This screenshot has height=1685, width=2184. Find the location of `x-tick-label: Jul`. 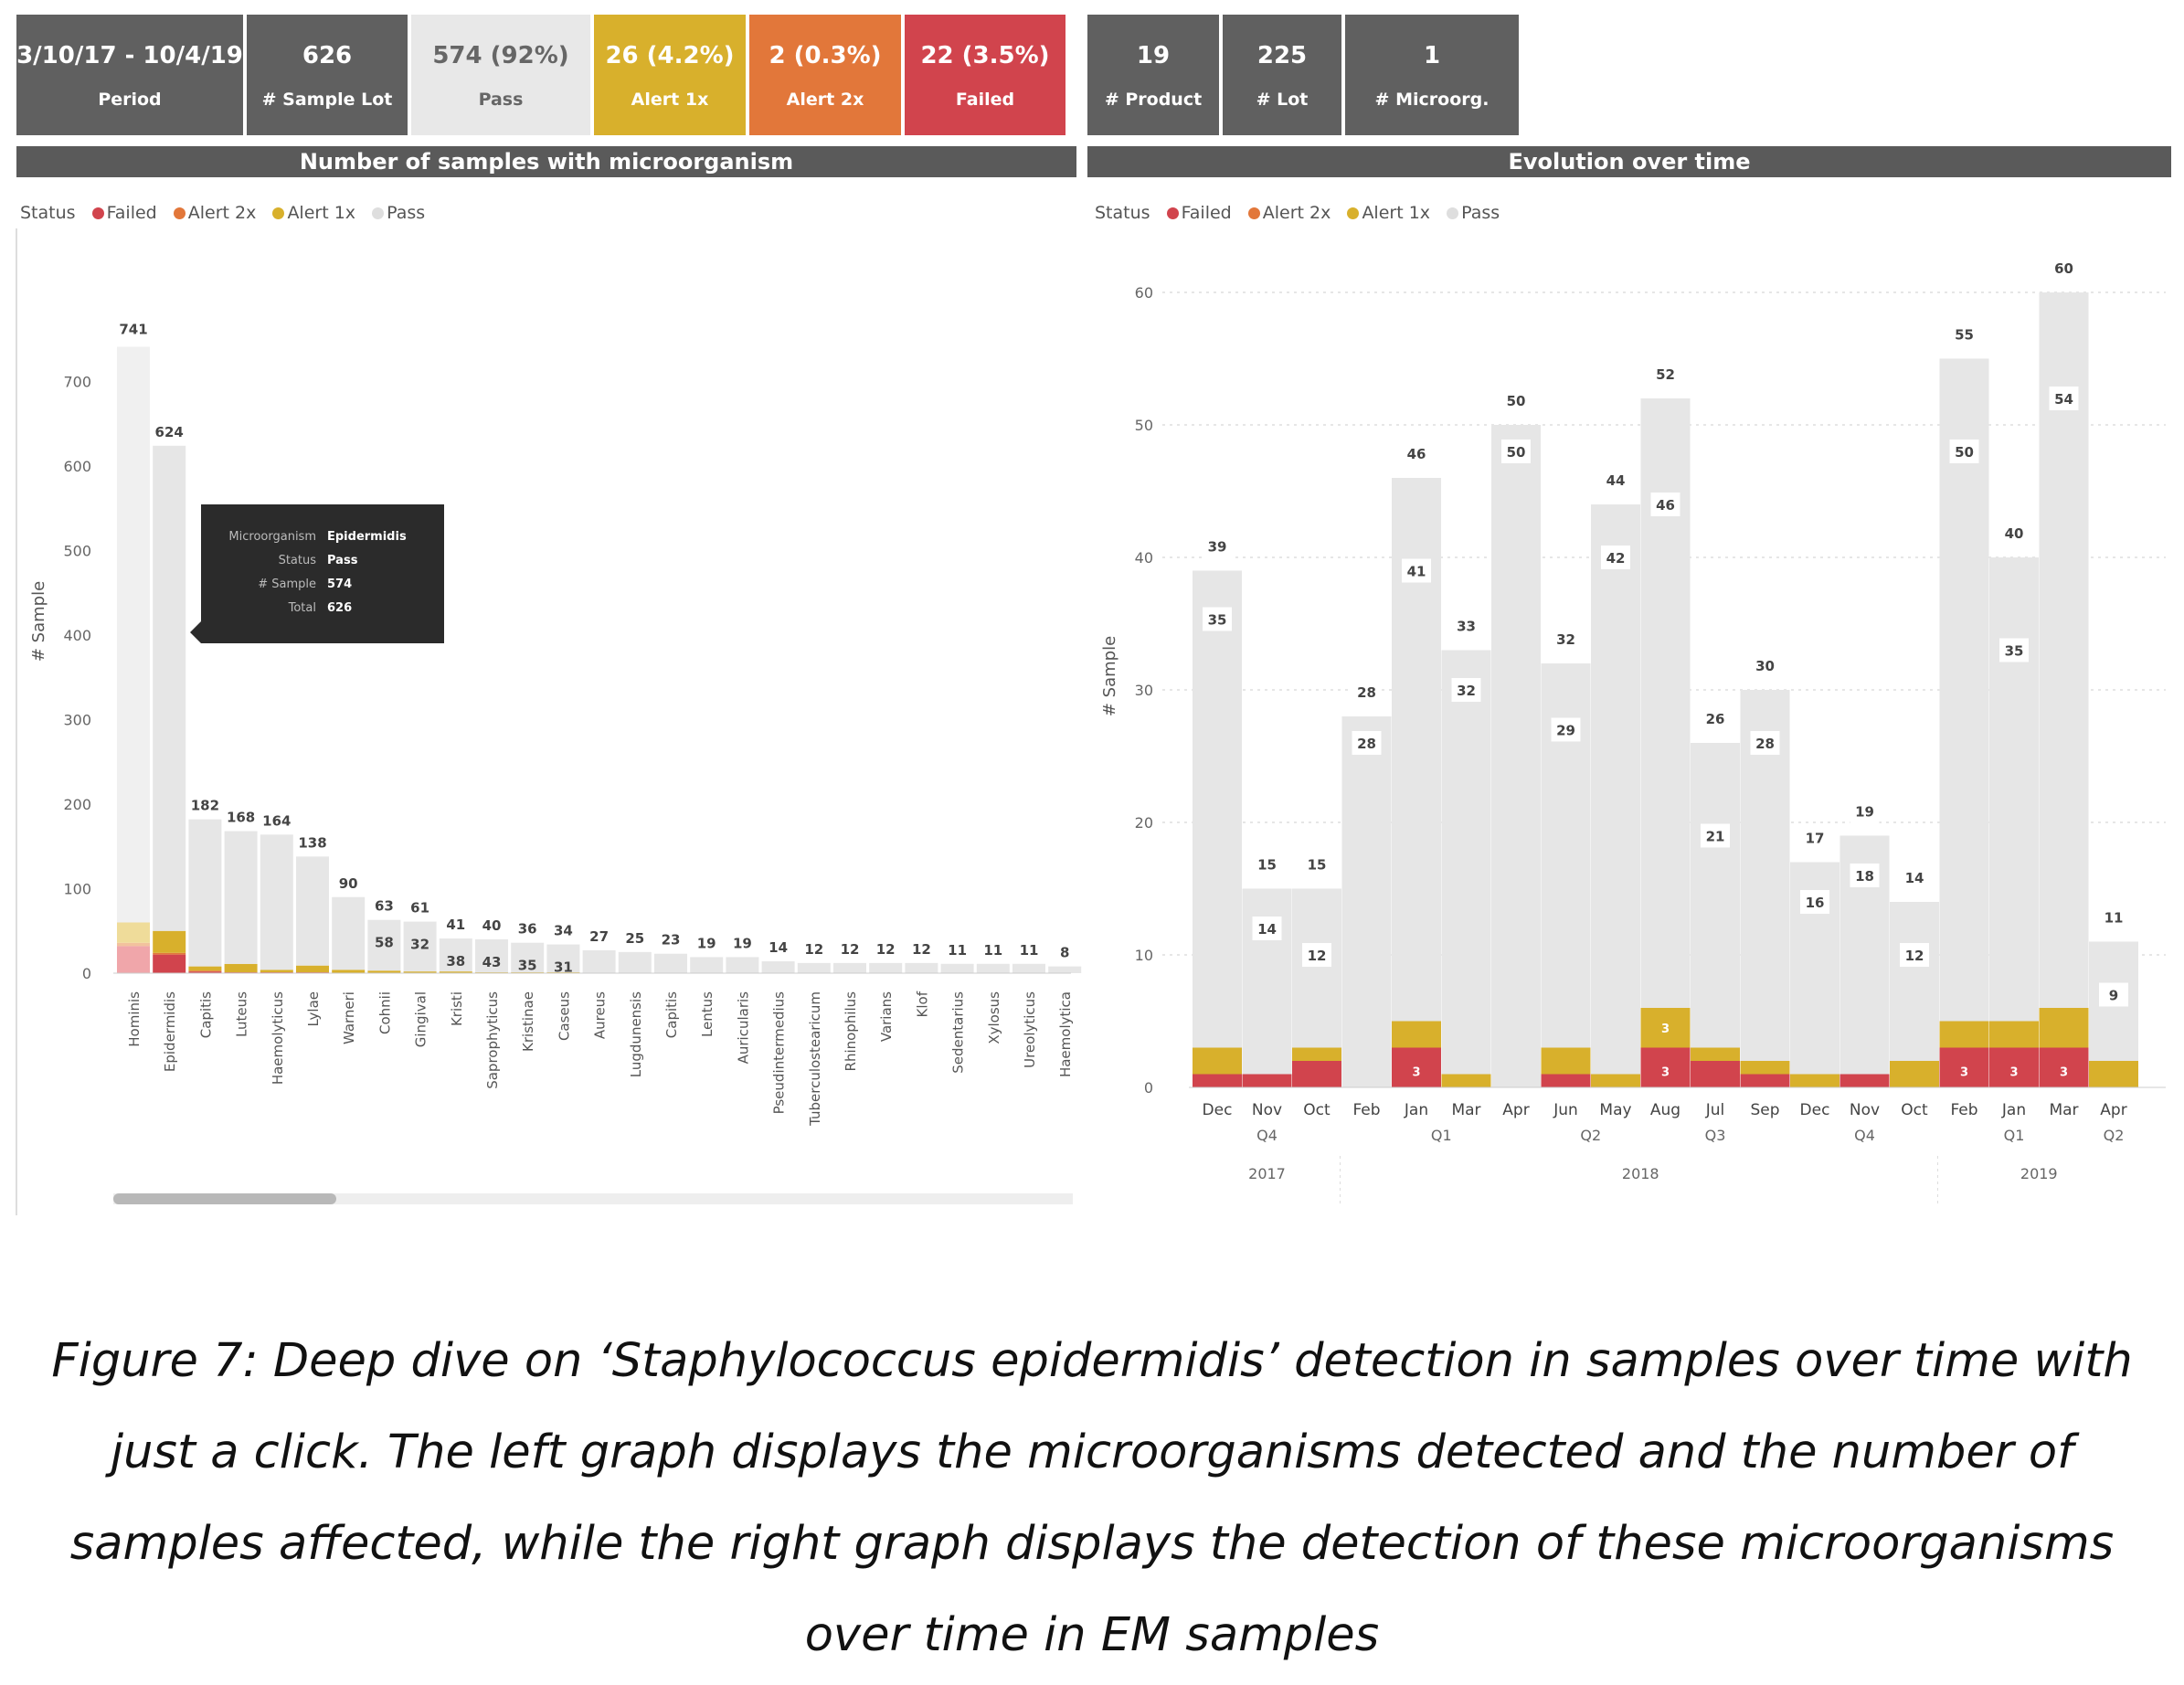

x-tick-label: Jul is located at coordinates (1715, 1110).